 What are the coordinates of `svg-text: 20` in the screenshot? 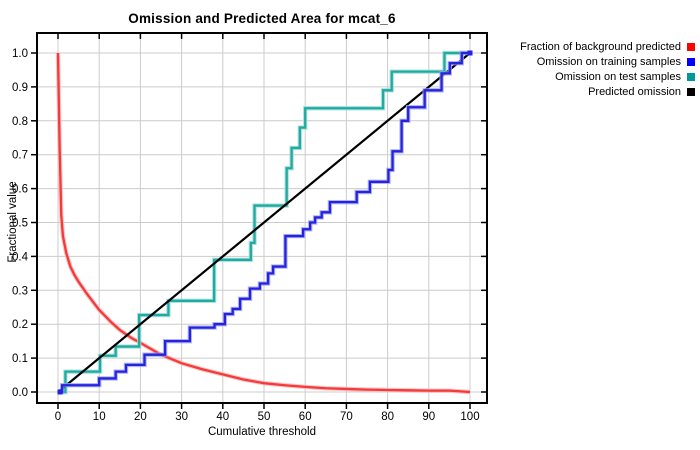 It's located at (140, 417).